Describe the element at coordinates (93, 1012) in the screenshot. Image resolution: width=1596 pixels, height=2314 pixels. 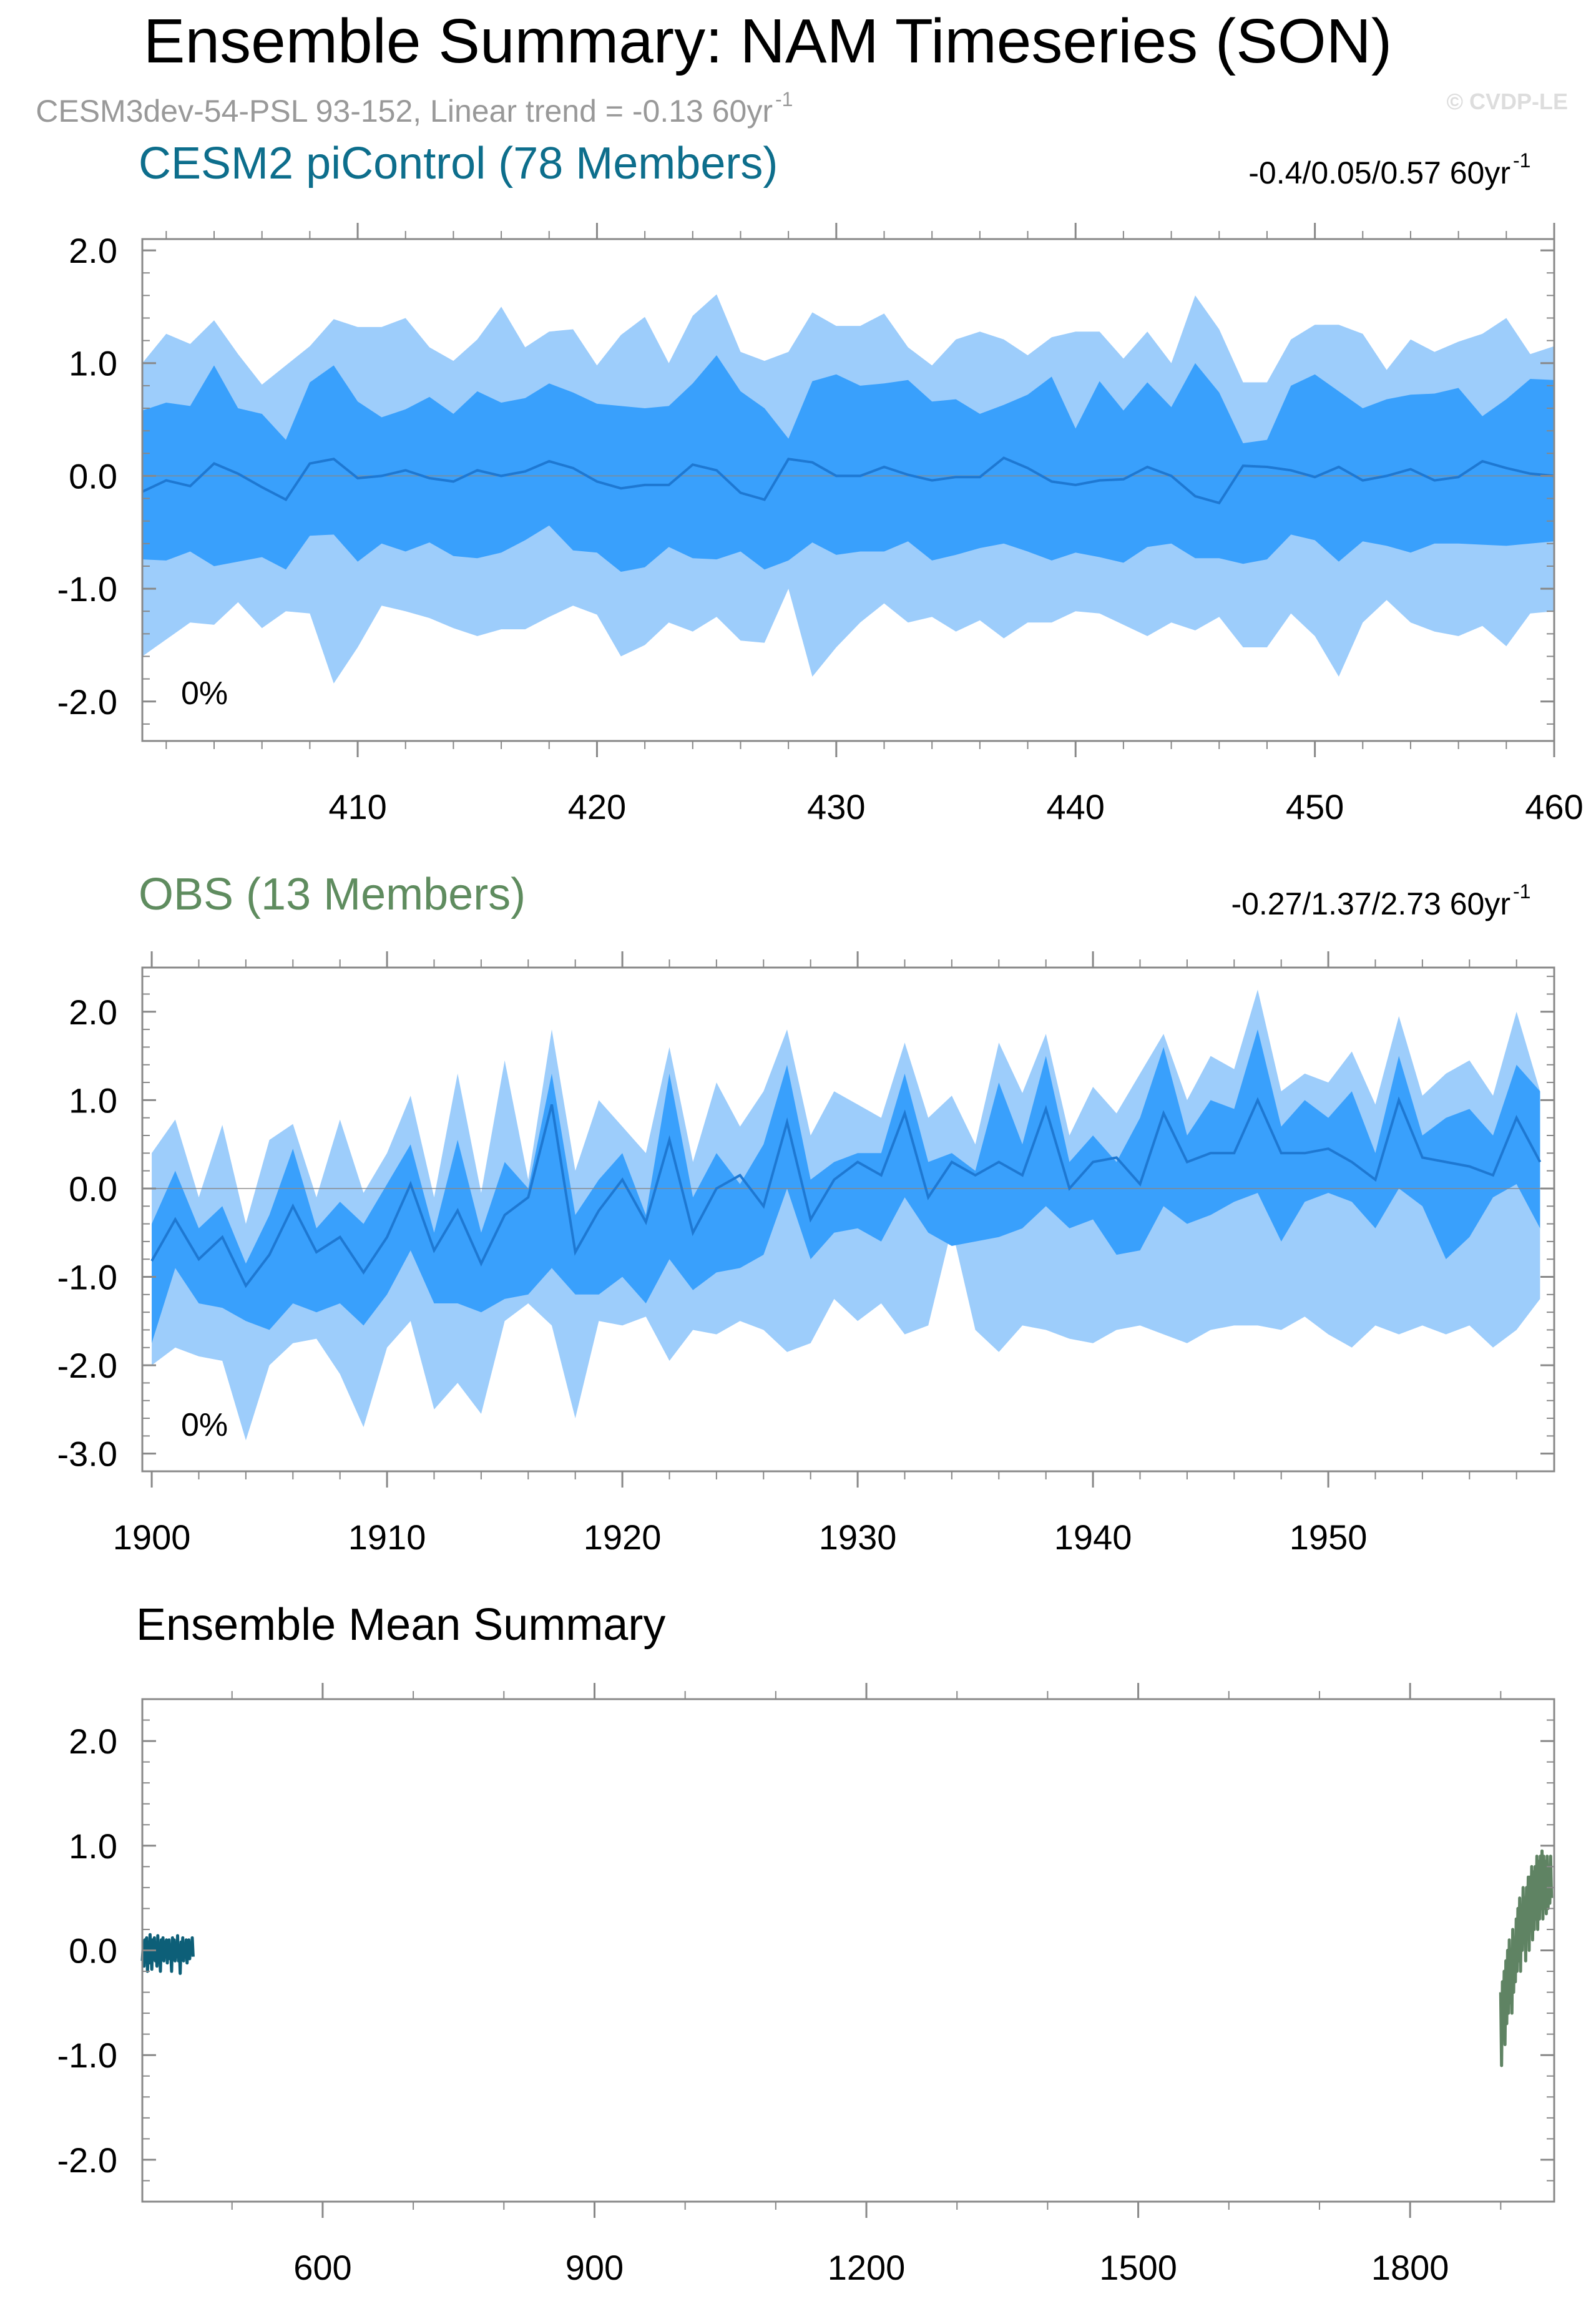
I see `obs-ytick-label: 2.0` at that location.